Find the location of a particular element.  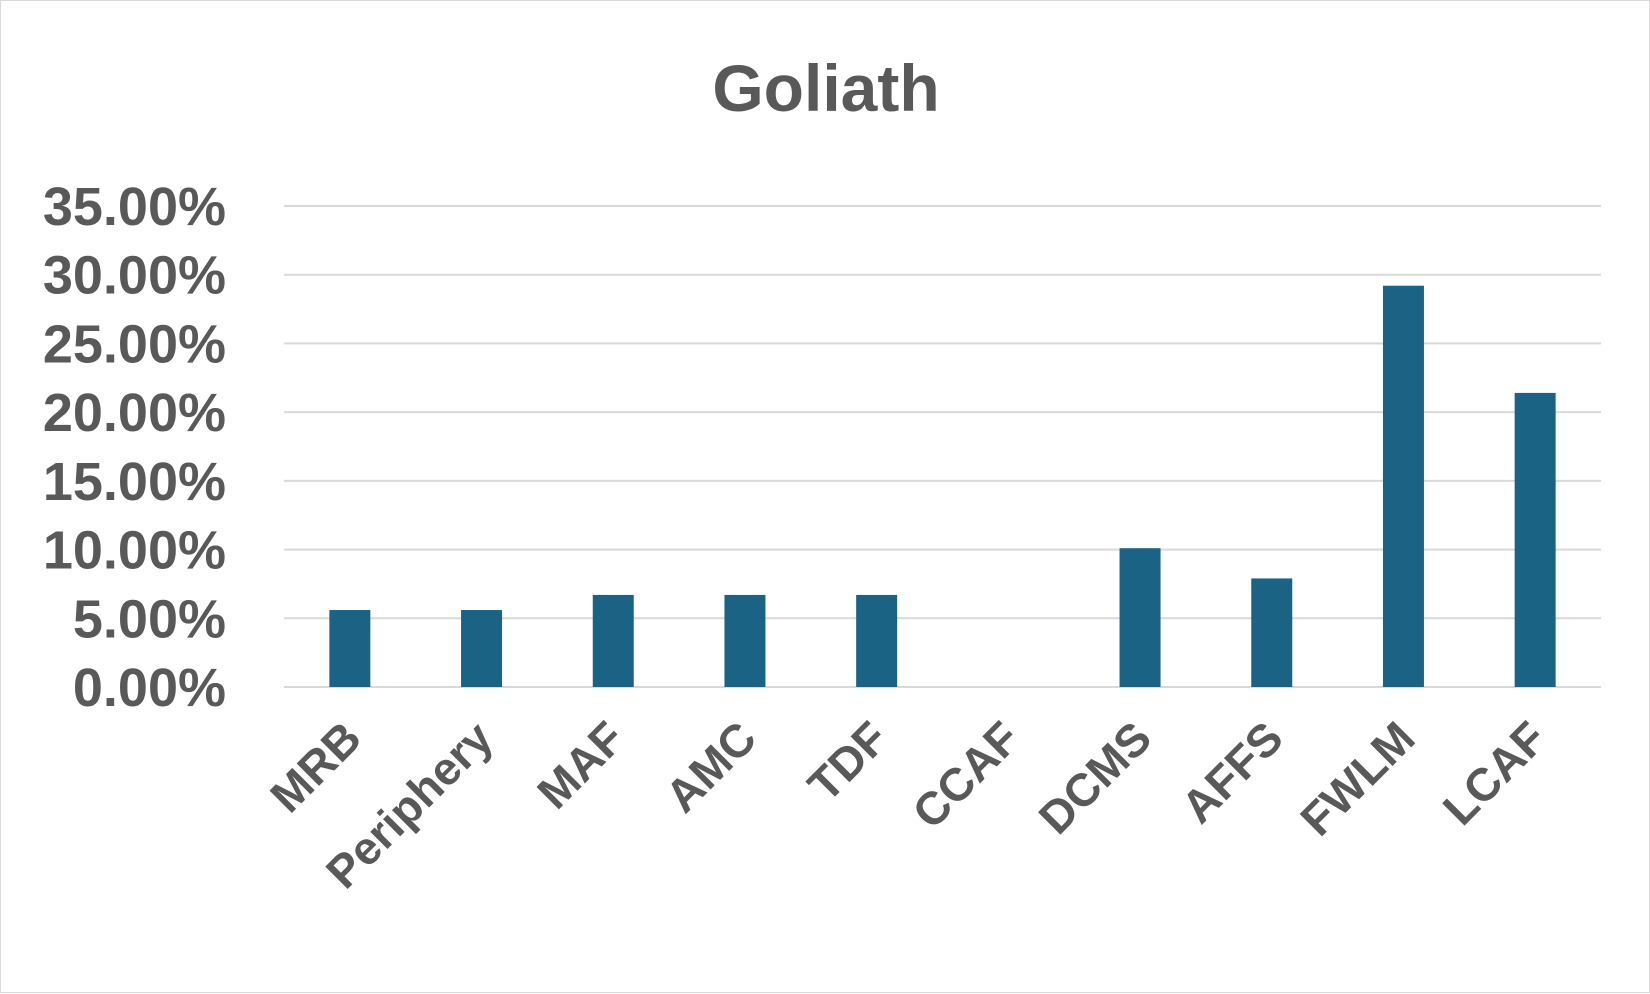

bar-tdf is located at coordinates (877, 640).